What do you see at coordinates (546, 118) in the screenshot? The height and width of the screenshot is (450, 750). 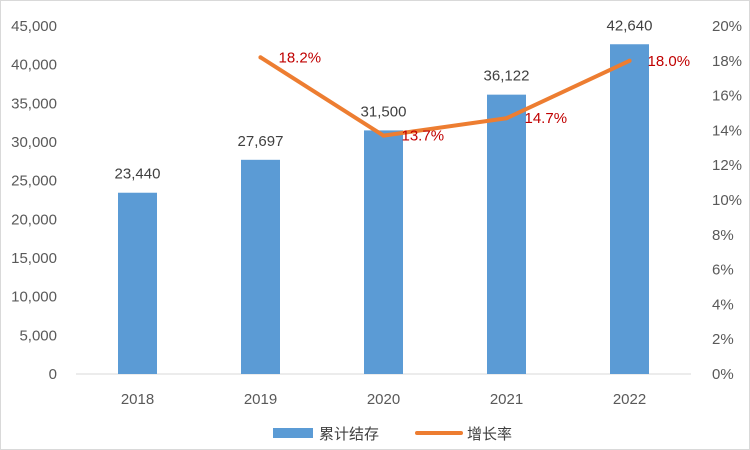 I see `line-data-label: 14.7%` at bounding box center [546, 118].